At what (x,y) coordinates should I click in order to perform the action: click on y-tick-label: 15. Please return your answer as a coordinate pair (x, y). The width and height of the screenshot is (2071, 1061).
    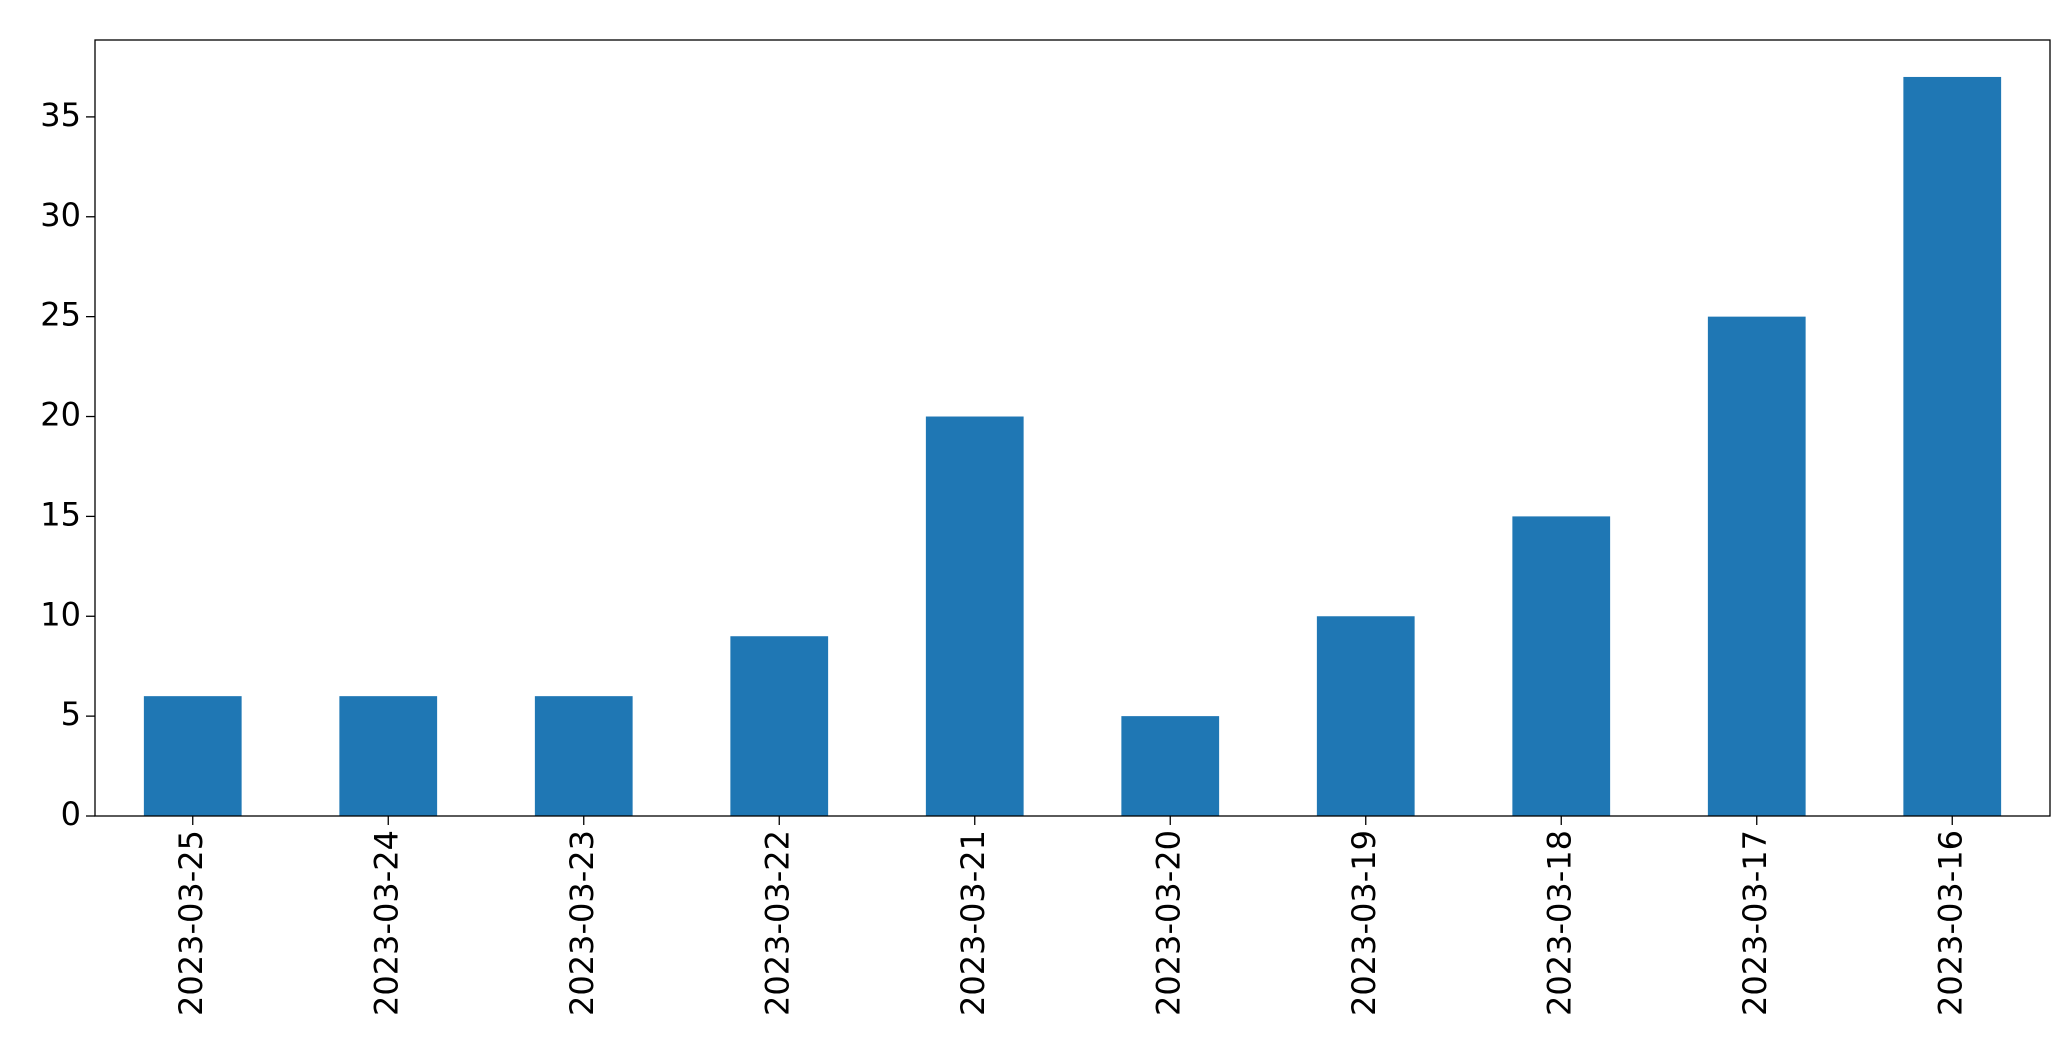
    Looking at the image, I should click on (60, 514).